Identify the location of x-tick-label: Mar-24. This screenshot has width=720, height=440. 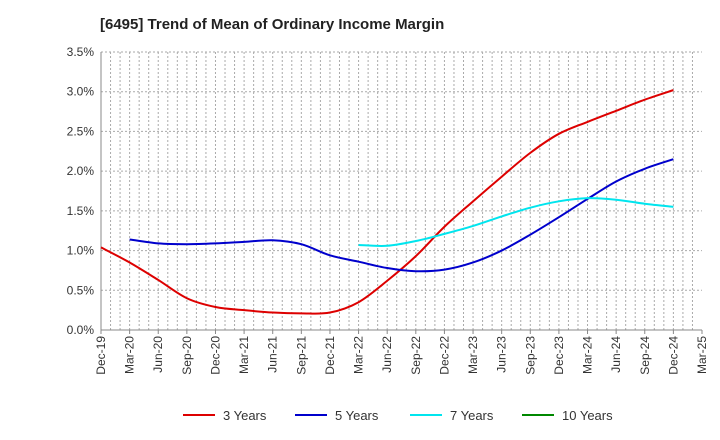
(588, 355).